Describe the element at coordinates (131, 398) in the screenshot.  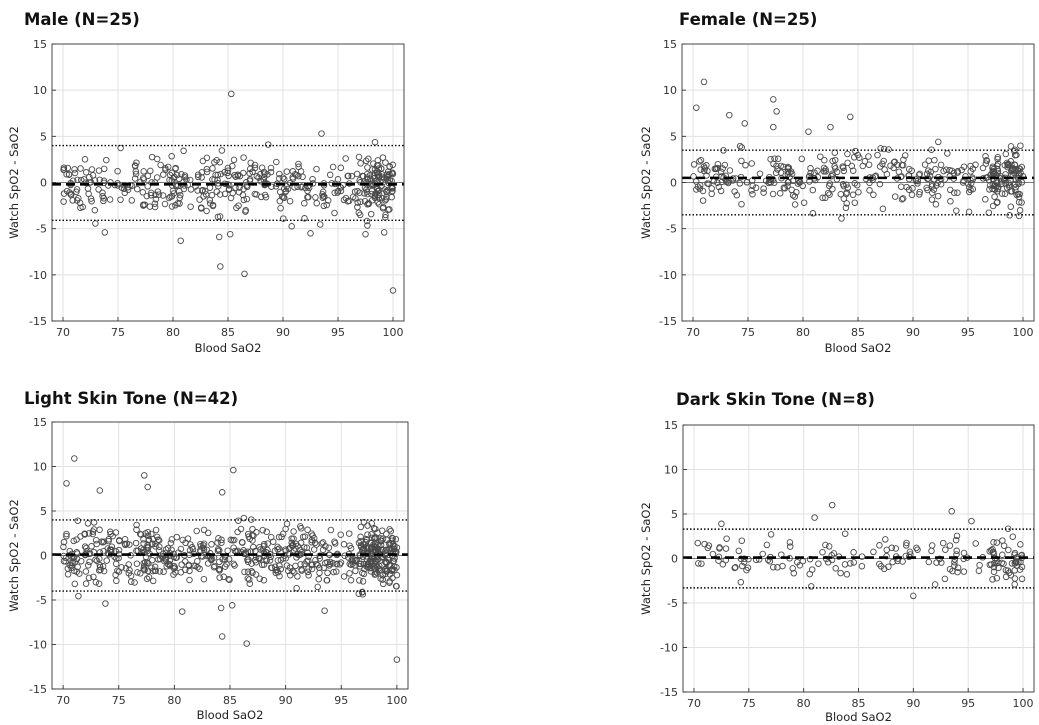
I see `chart-title: Light Skin Tone (N=42)` at that location.